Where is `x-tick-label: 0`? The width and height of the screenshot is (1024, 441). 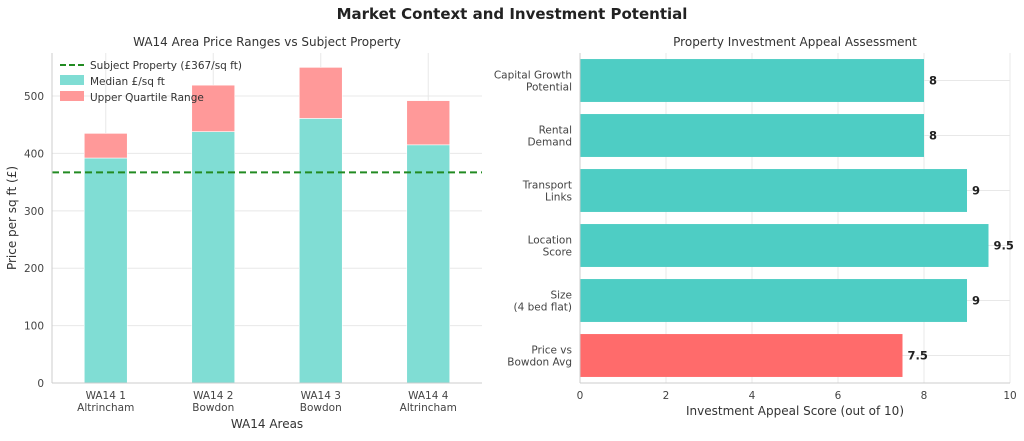 x-tick-label: 0 is located at coordinates (580, 396).